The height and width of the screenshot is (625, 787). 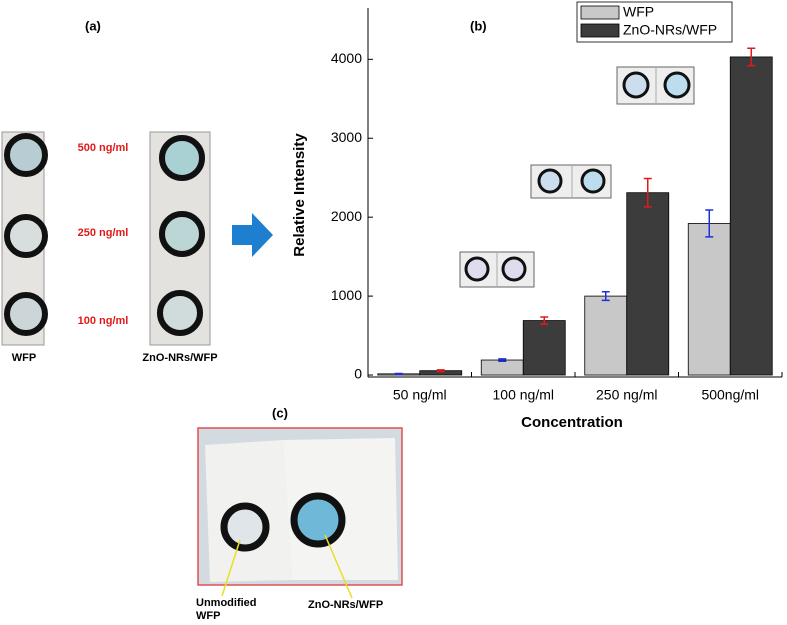 I want to click on x-tick-label: 500ng/ml, so click(x=730, y=395).